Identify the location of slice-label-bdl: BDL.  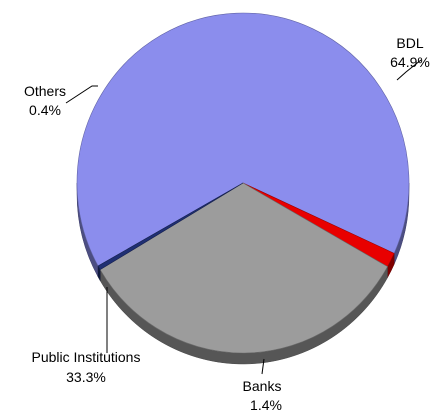
(409, 43).